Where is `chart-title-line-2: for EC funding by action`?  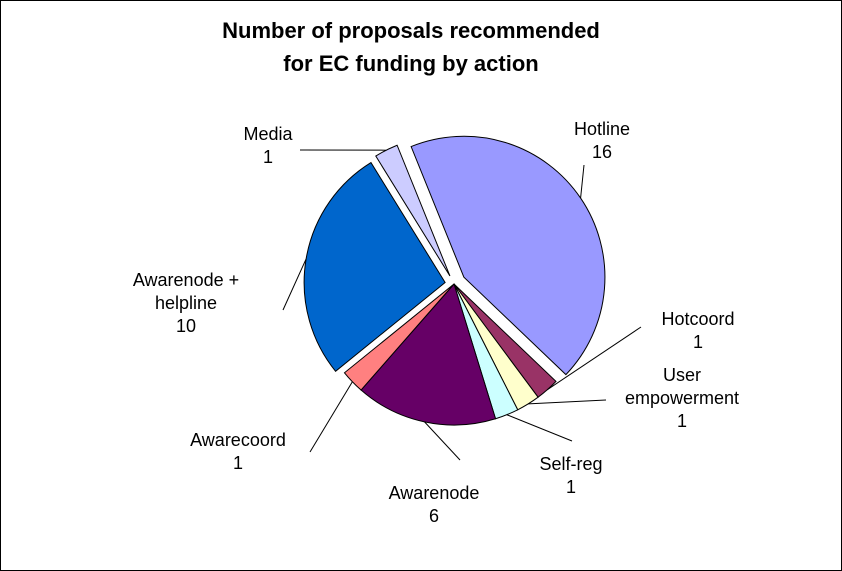 chart-title-line-2: for EC funding by action is located at coordinates (410, 63).